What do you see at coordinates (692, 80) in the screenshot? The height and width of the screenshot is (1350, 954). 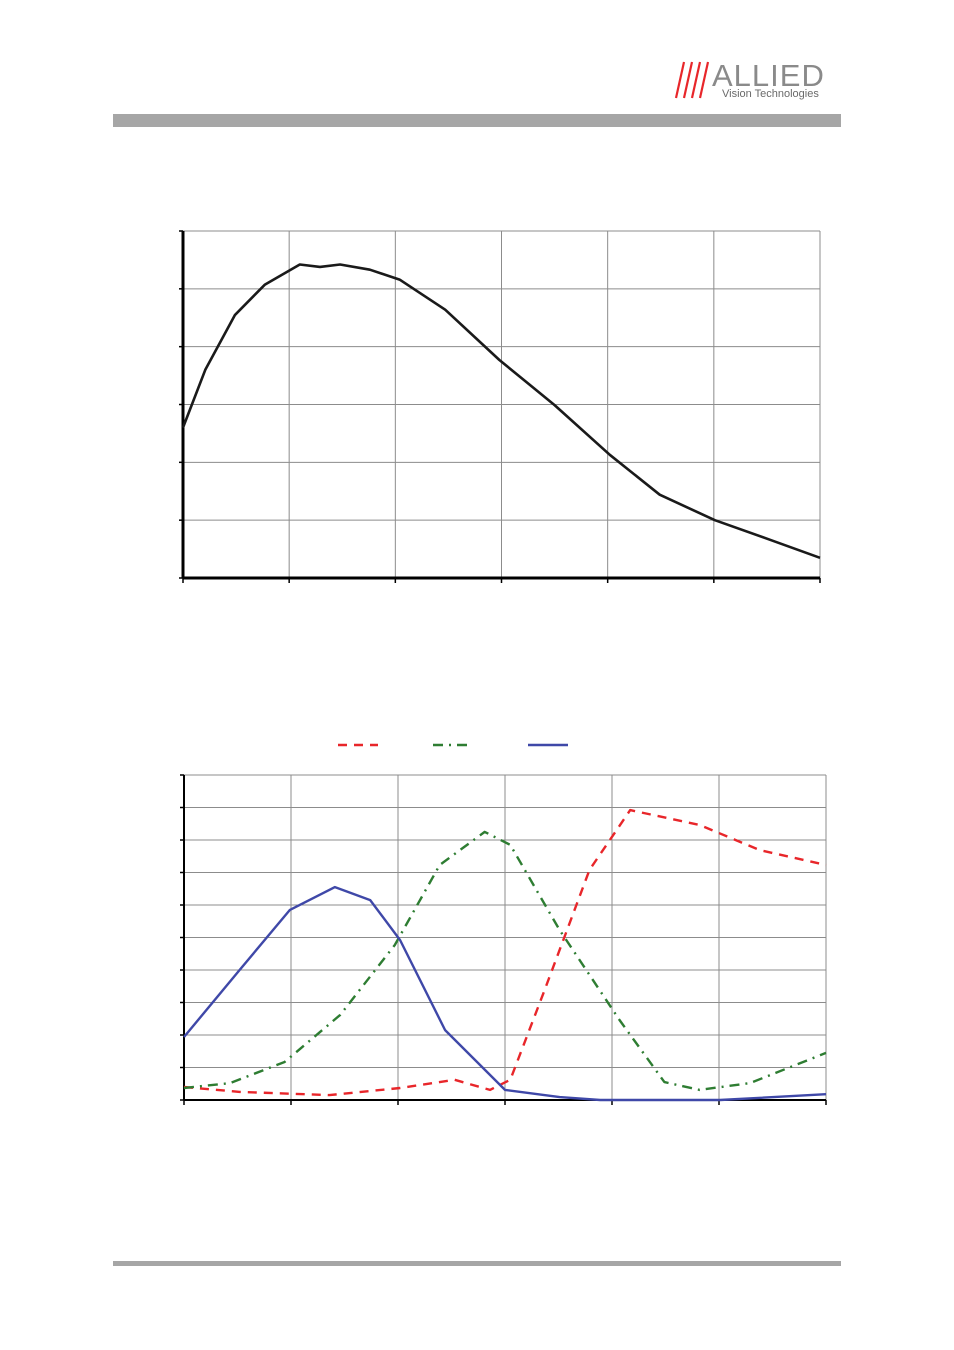 I see `logo-slashes` at bounding box center [692, 80].